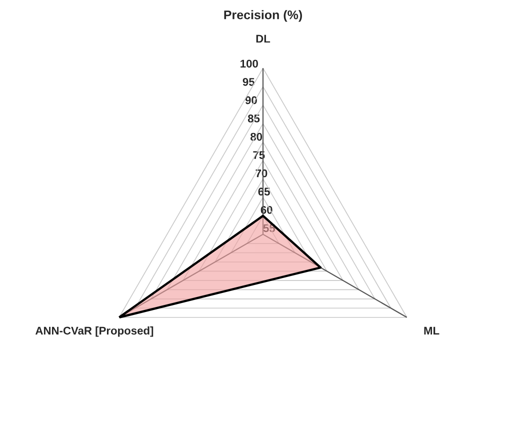  I want to click on chart-title: Precision (%), so click(263, 16).